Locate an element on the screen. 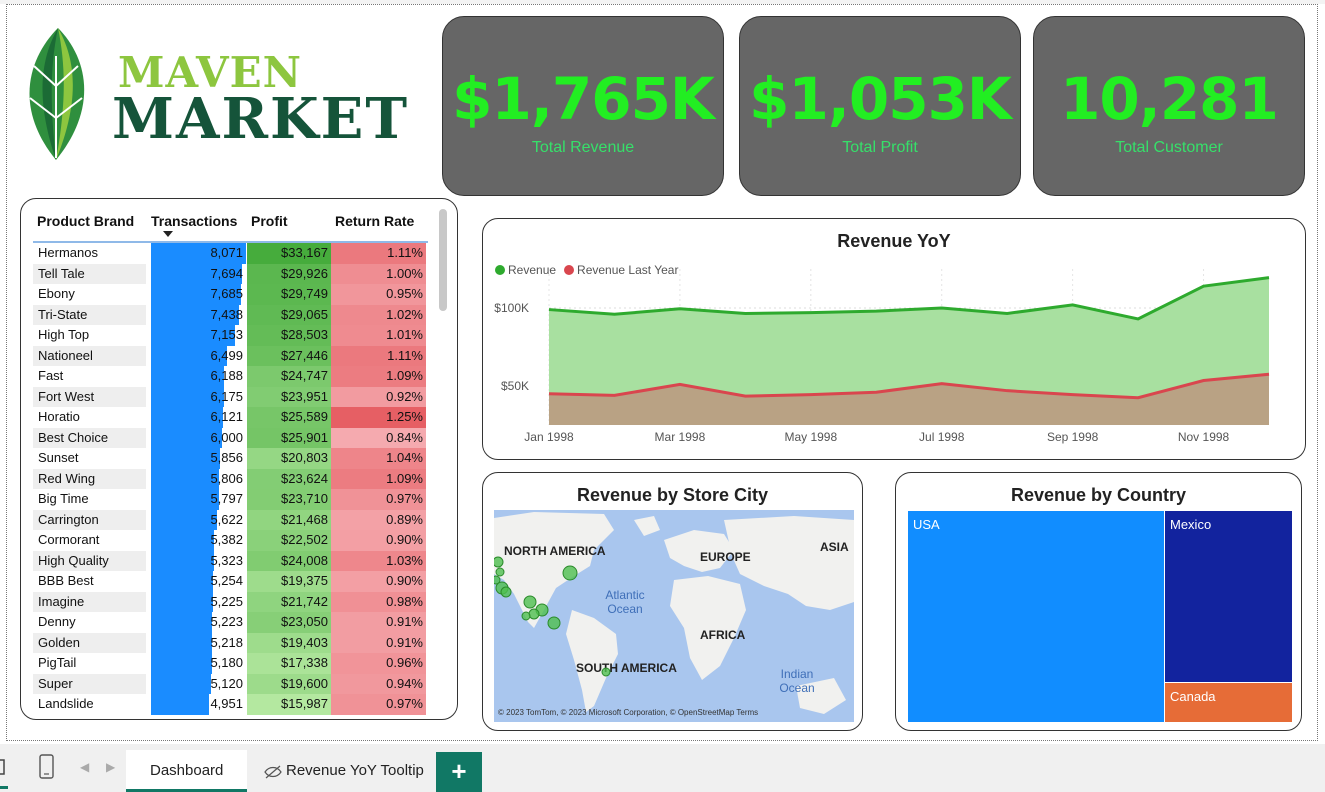 Image resolution: width=1325 pixels, height=792 pixels. table-row: Fast 6,188 $24,747 1.09% is located at coordinates (230, 376).